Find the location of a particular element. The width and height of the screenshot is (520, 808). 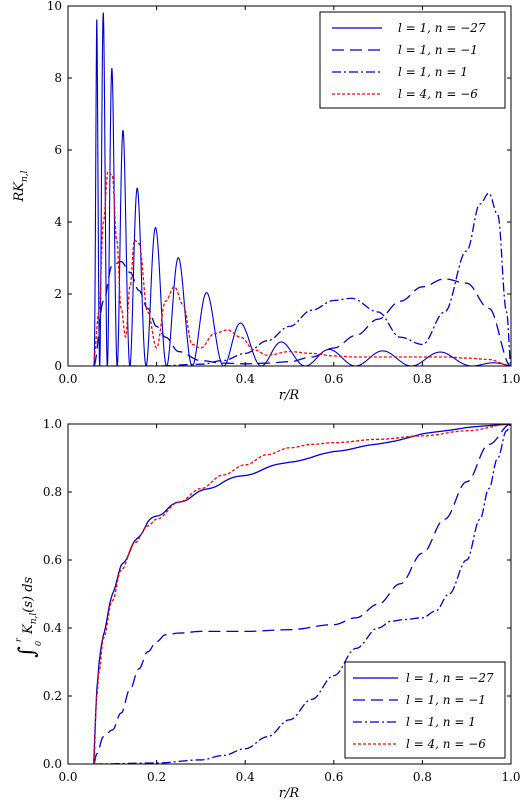

bottom-y-tick-label-2: 0.4 is located at coordinates (52, 628).